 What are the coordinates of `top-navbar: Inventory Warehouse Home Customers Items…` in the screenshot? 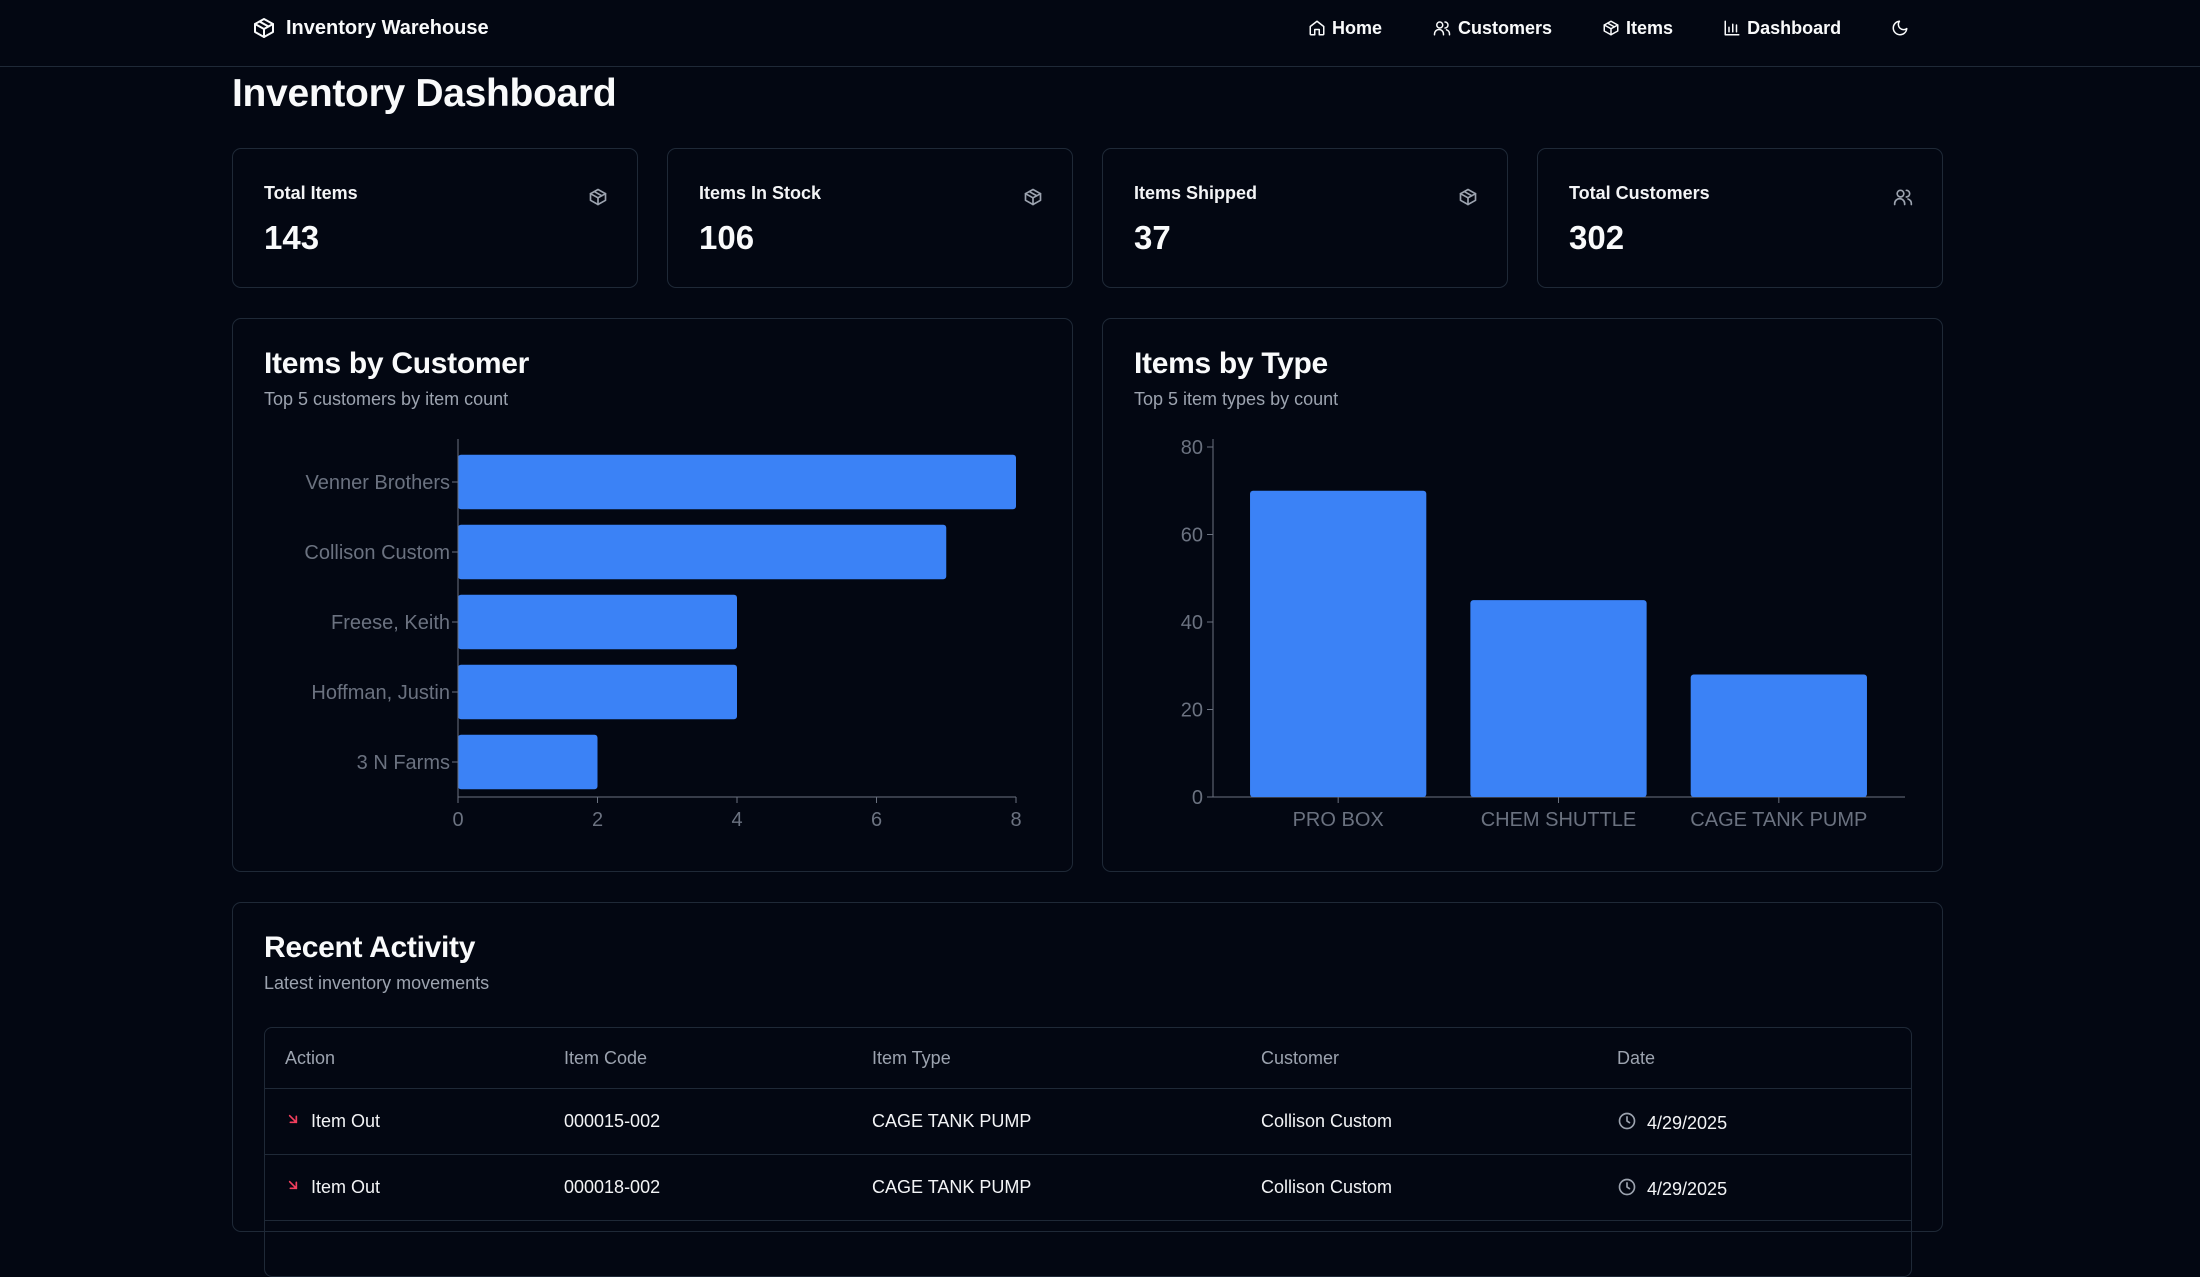 It's located at (1100, 33).